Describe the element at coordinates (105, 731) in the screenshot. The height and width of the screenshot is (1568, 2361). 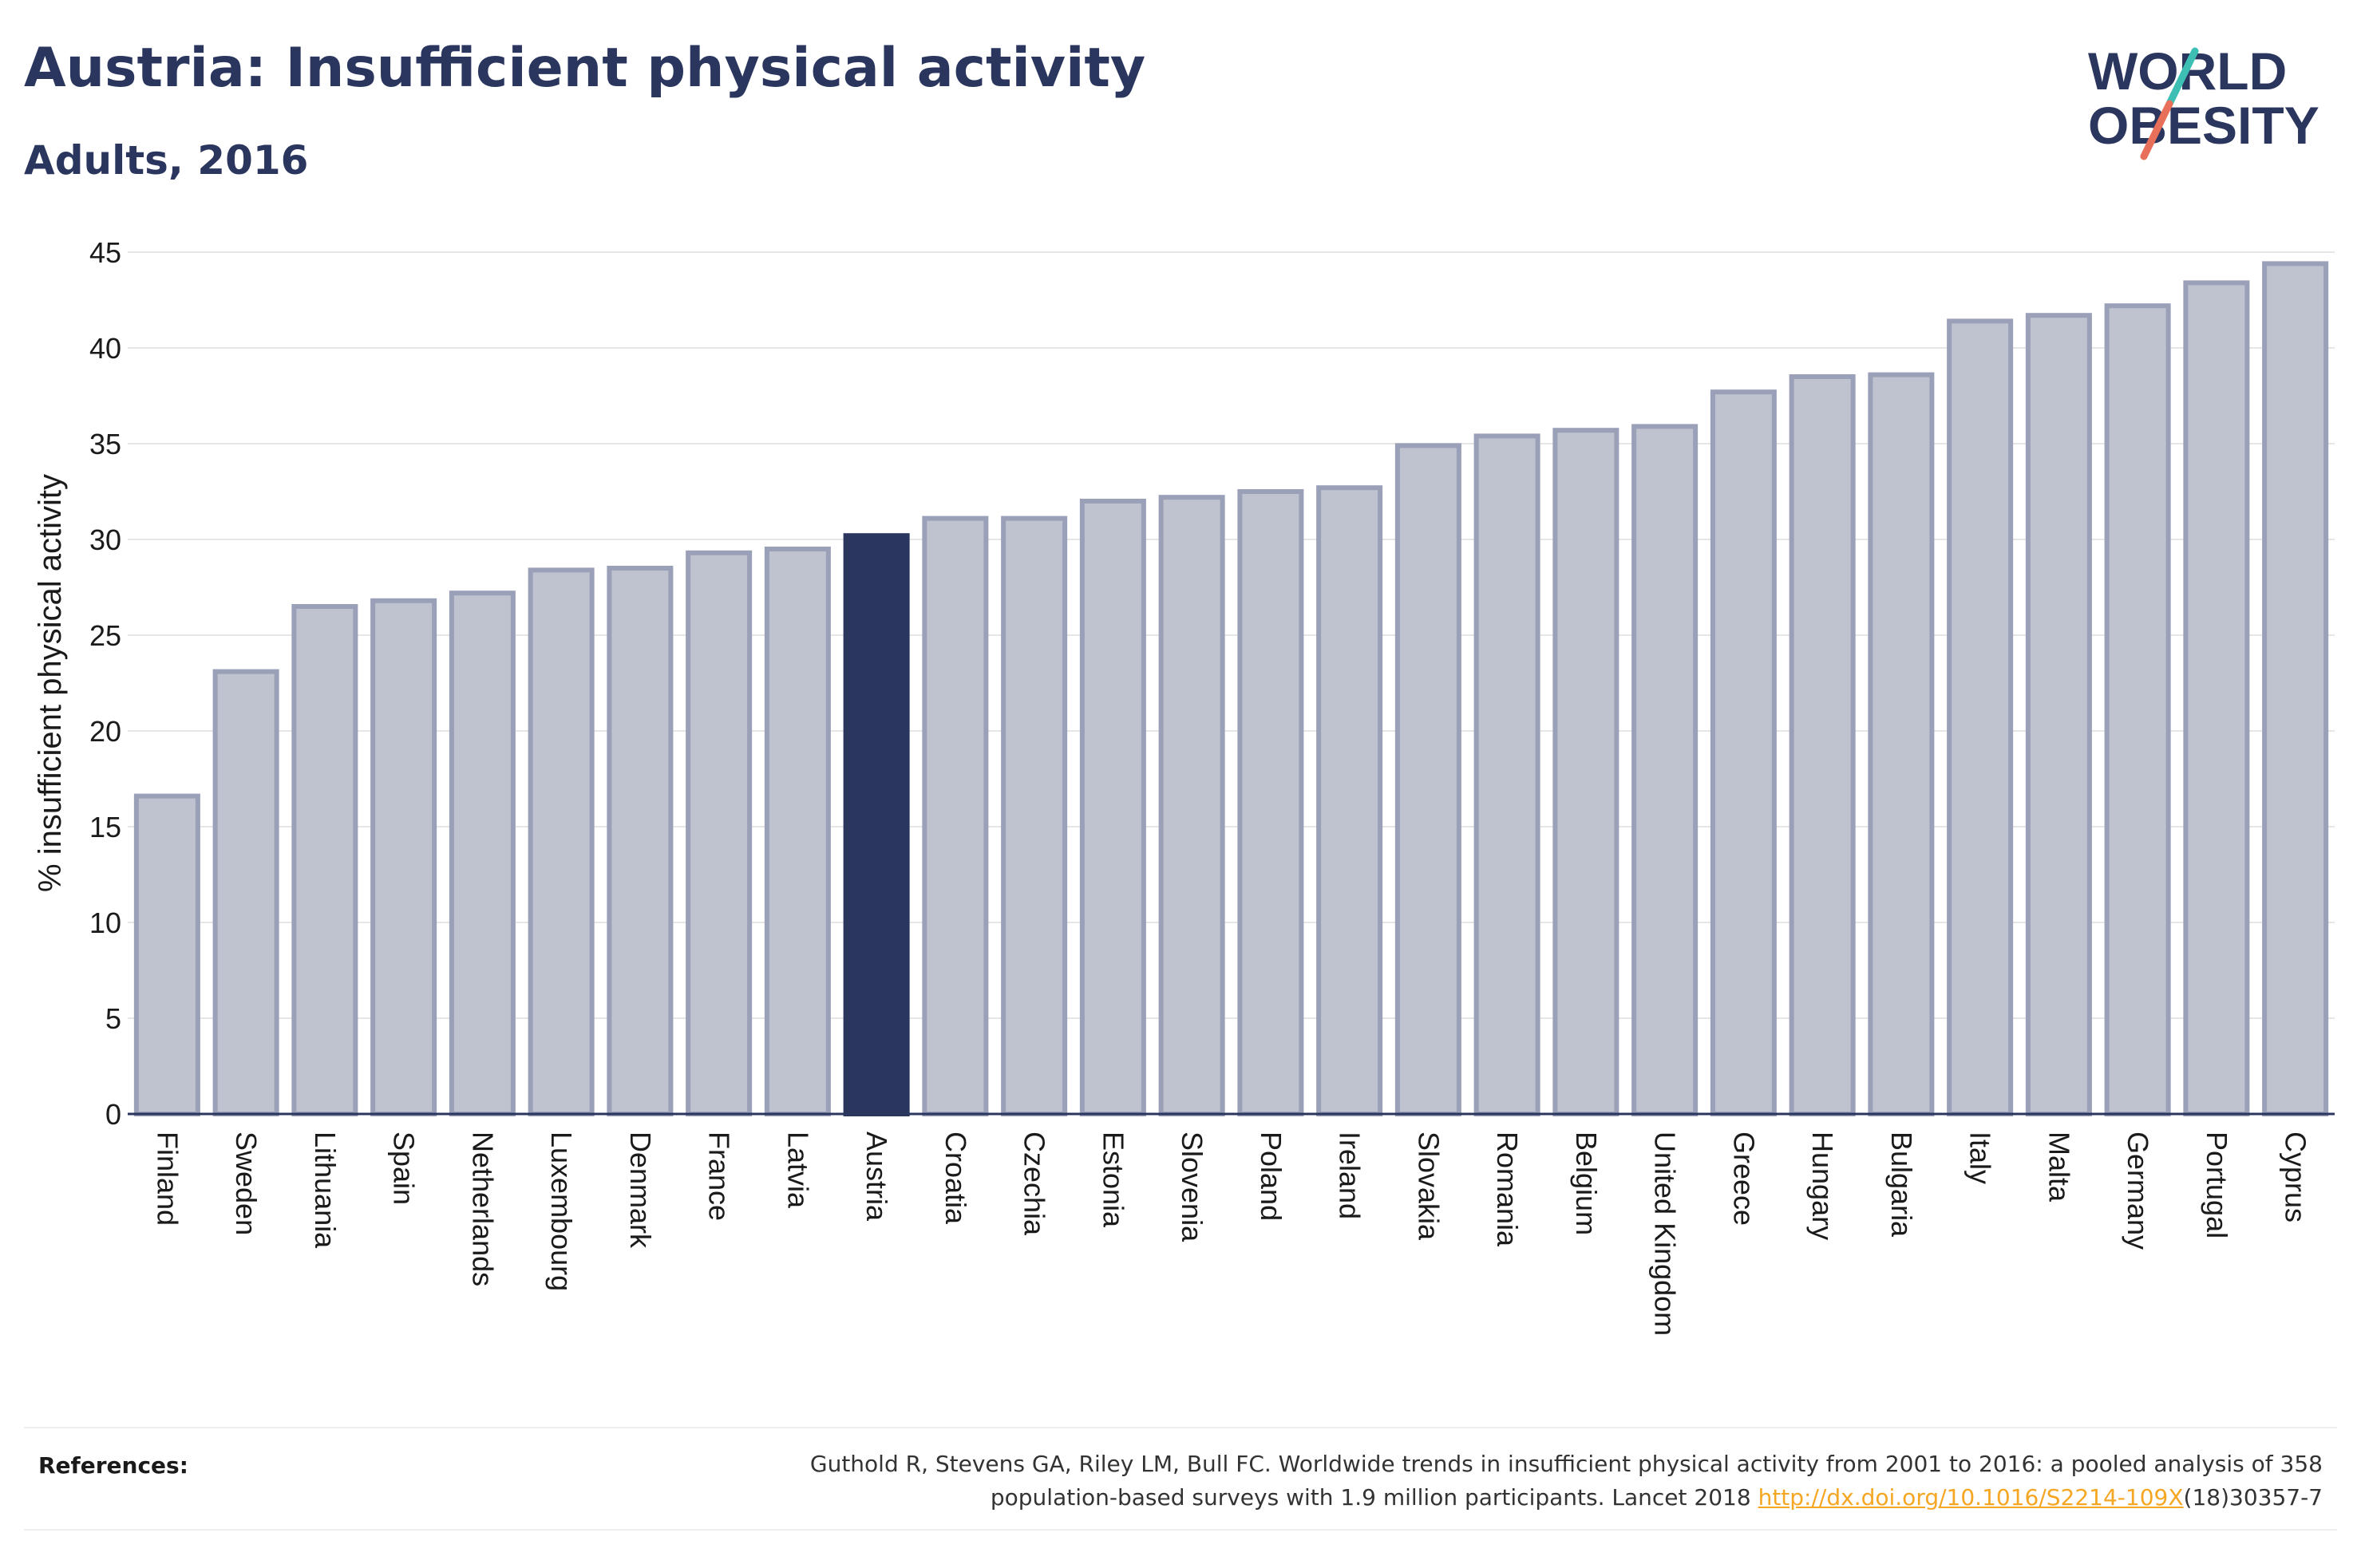
I see `y-tick-label: 20` at that location.